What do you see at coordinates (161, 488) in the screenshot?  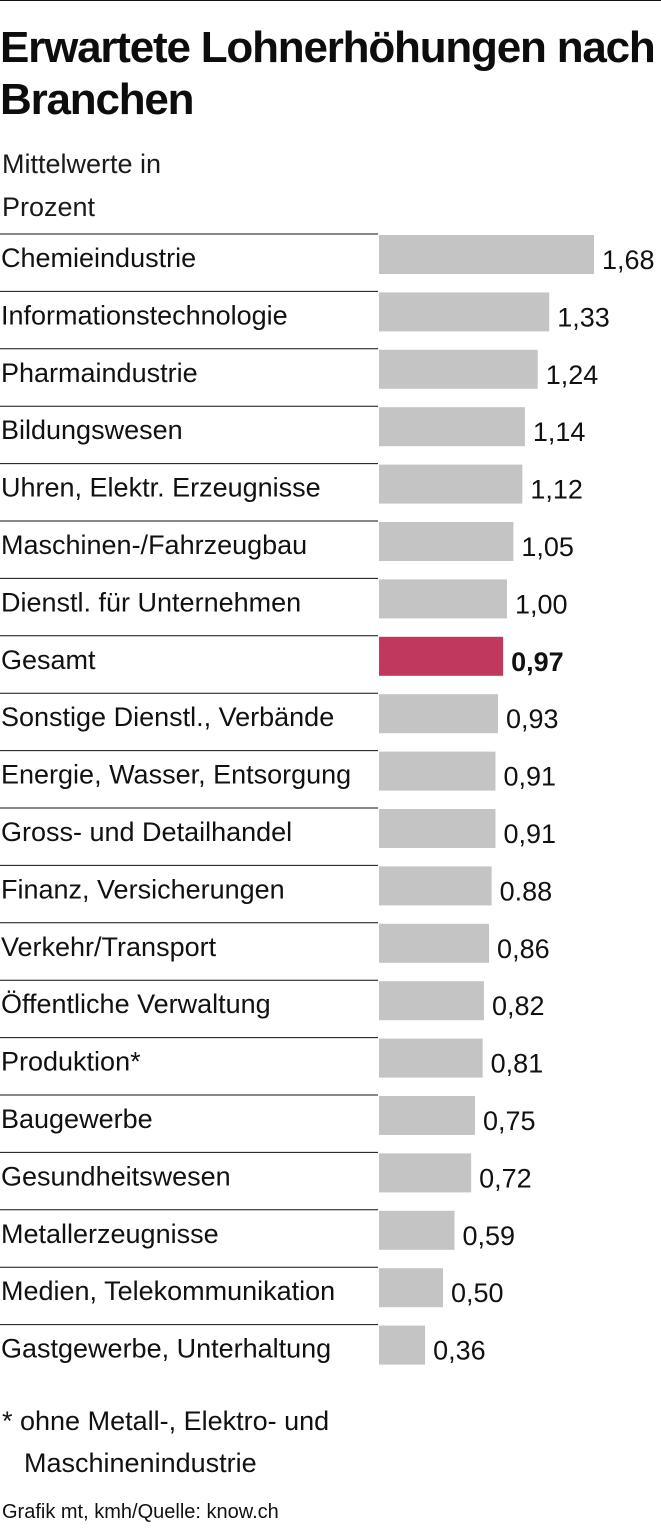 I see `category-label-uhren-elektr-erzeugnisse: Uhren, Elektr. Erzeugnisse` at bounding box center [161, 488].